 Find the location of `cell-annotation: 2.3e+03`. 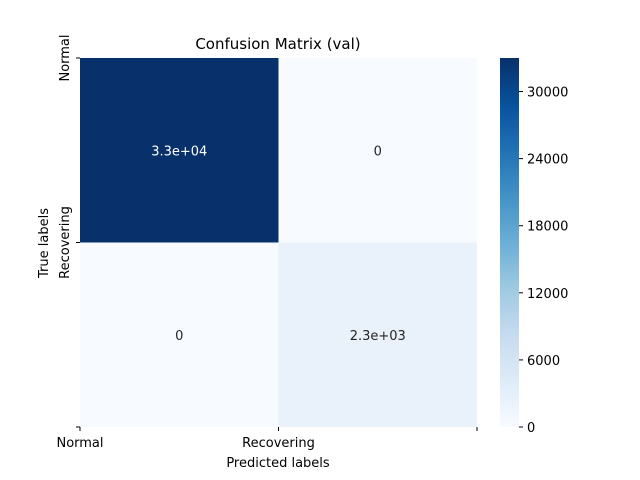

cell-annotation: 2.3e+03 is located at coordinates (378, 336).